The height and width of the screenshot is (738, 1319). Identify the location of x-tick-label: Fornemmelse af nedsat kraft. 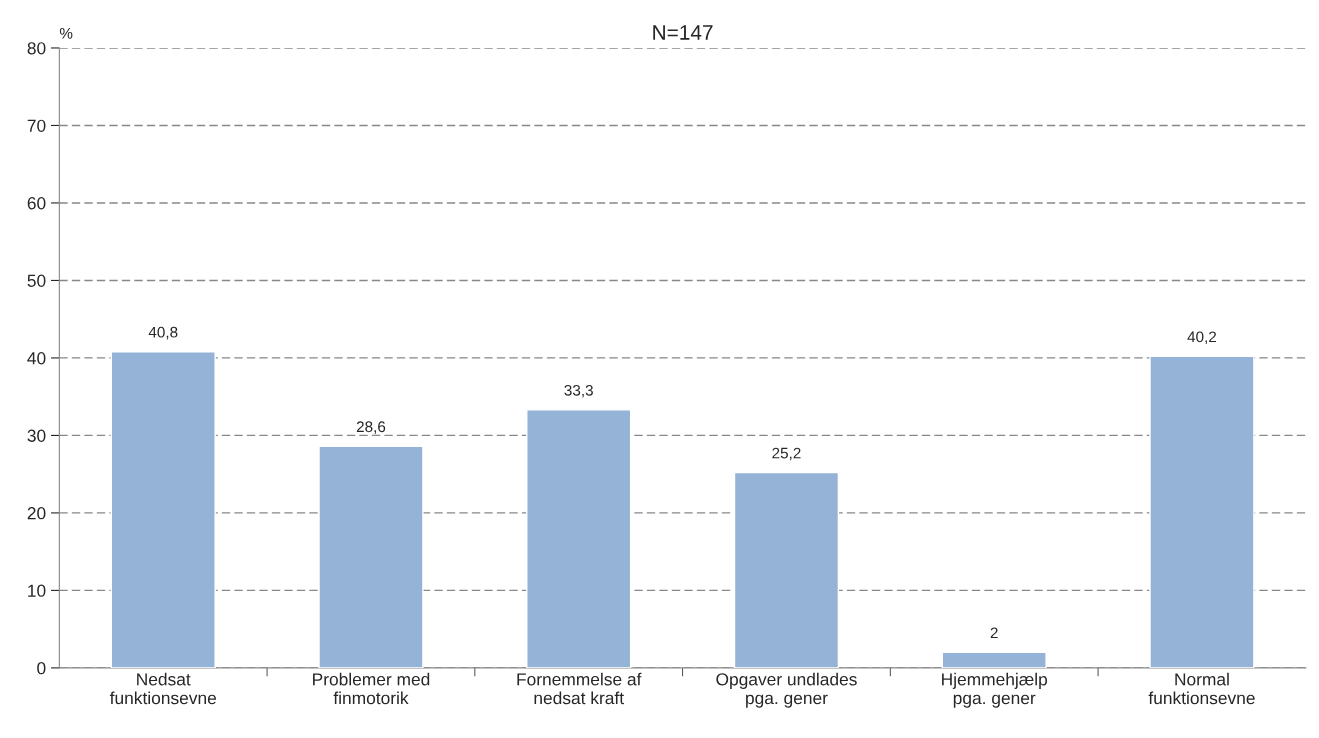
(579, 688).